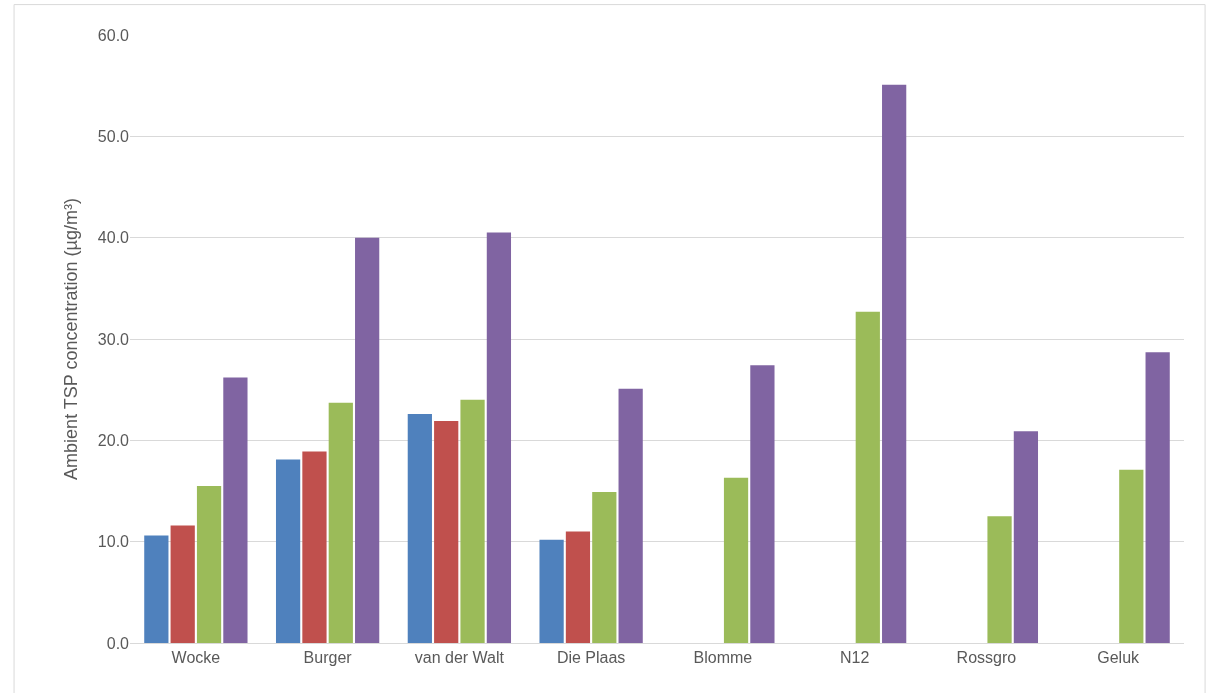 The height and width of the screenshot is (693, 1209). I want to click on y-tick-label: 50.0, so click(113, 136).